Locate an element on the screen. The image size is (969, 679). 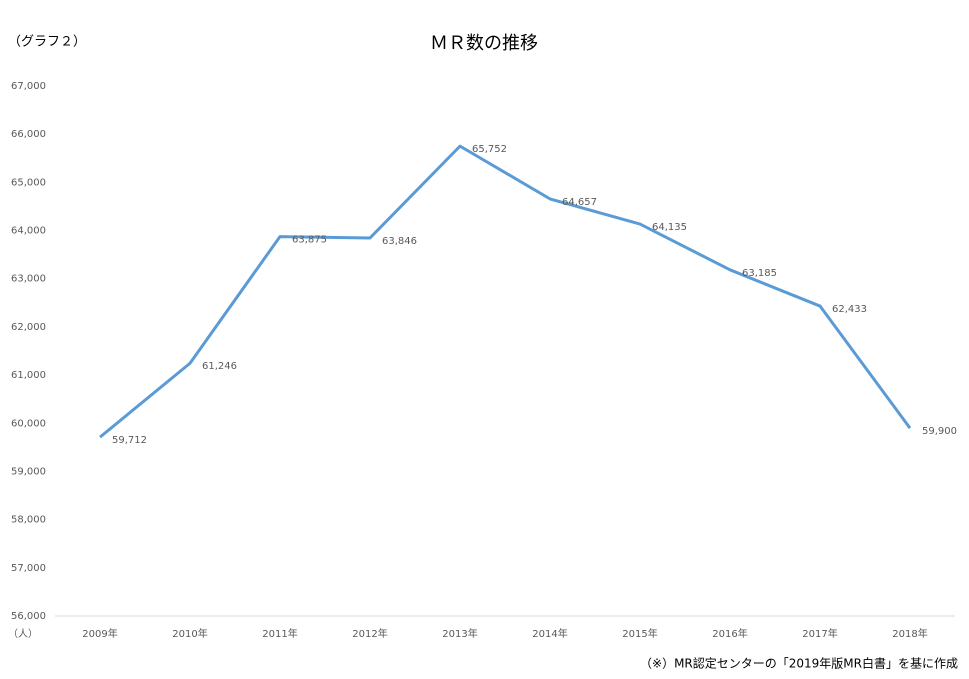
y-tick-label: 66,000 is located at coordinates (28, 134).